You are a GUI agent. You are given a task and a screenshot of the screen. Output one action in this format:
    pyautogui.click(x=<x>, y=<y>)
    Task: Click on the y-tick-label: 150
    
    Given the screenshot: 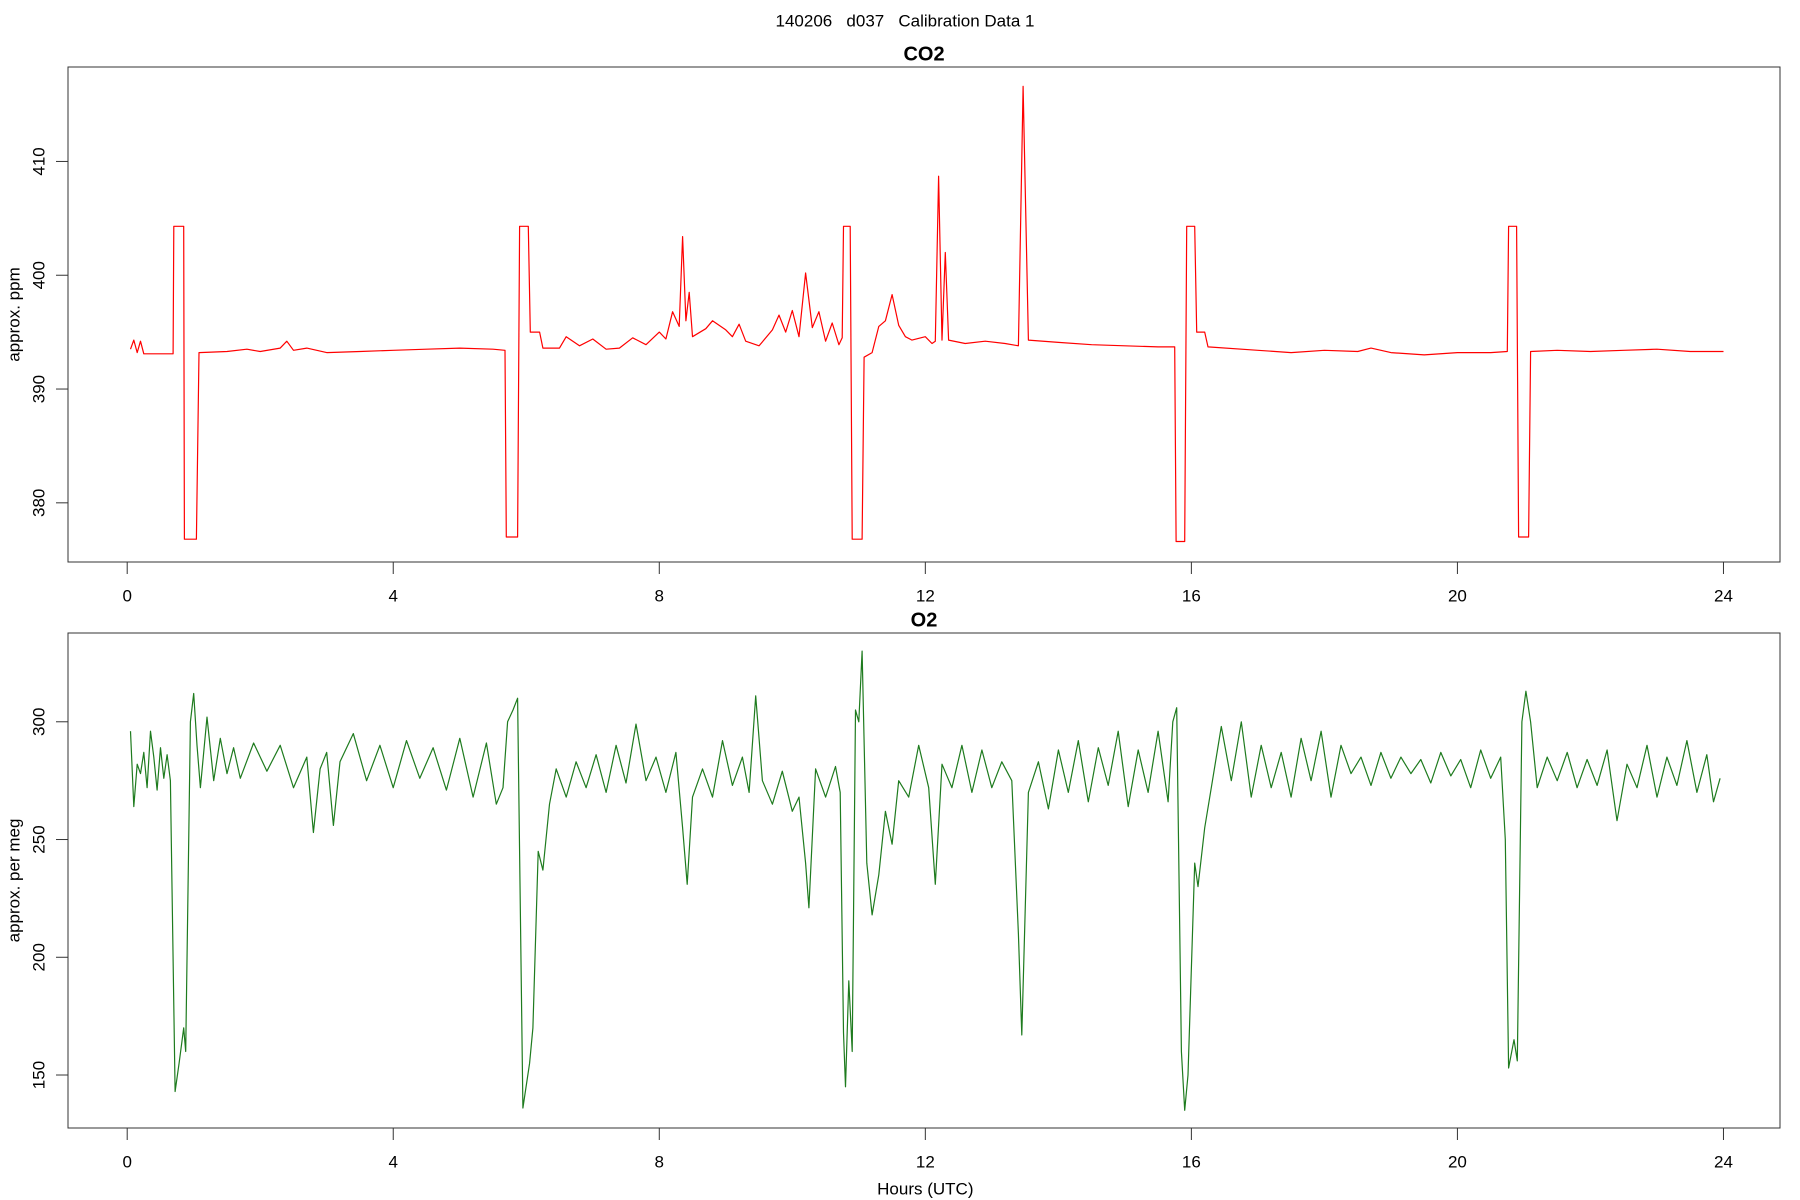 What is the action you would take?
    pyautogui.click(x=38, y=1075)
    